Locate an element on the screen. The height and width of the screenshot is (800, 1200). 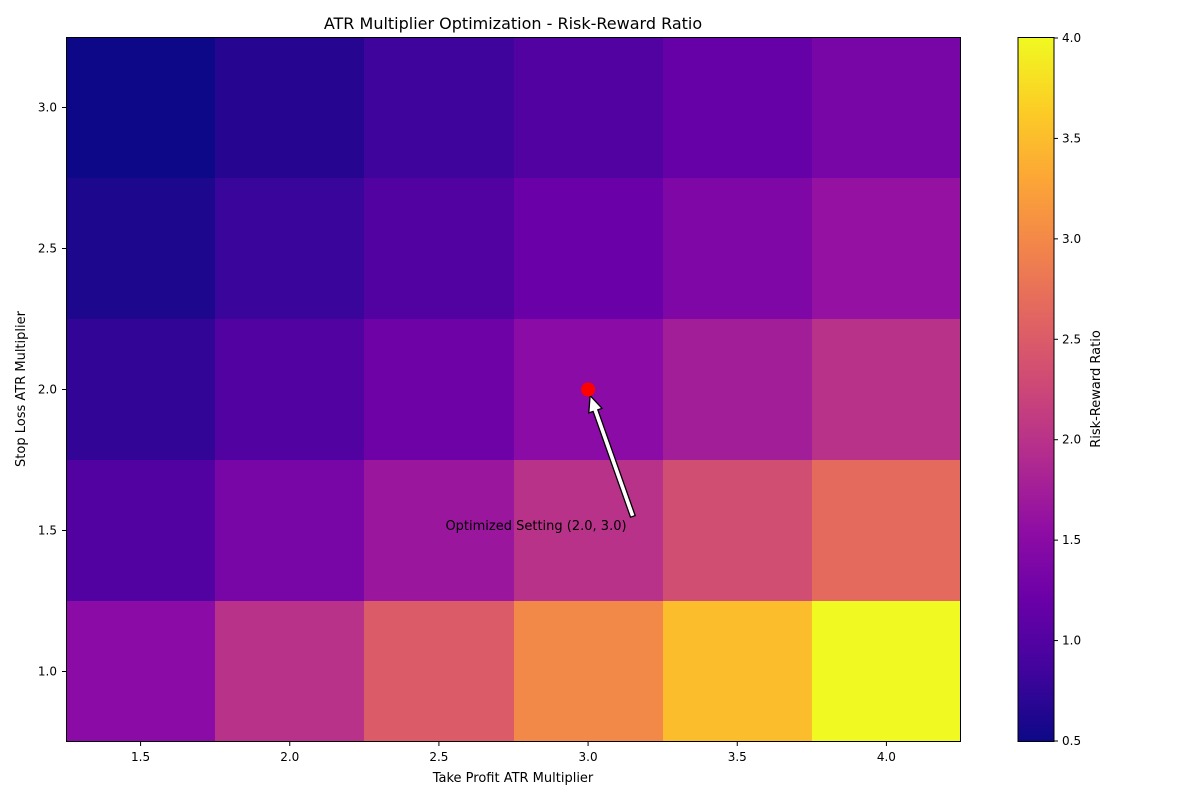
x-axis-ticks: 1.5 2.0 2.5 3.0 3.5 4.0 is located at coordinates (513, 753).